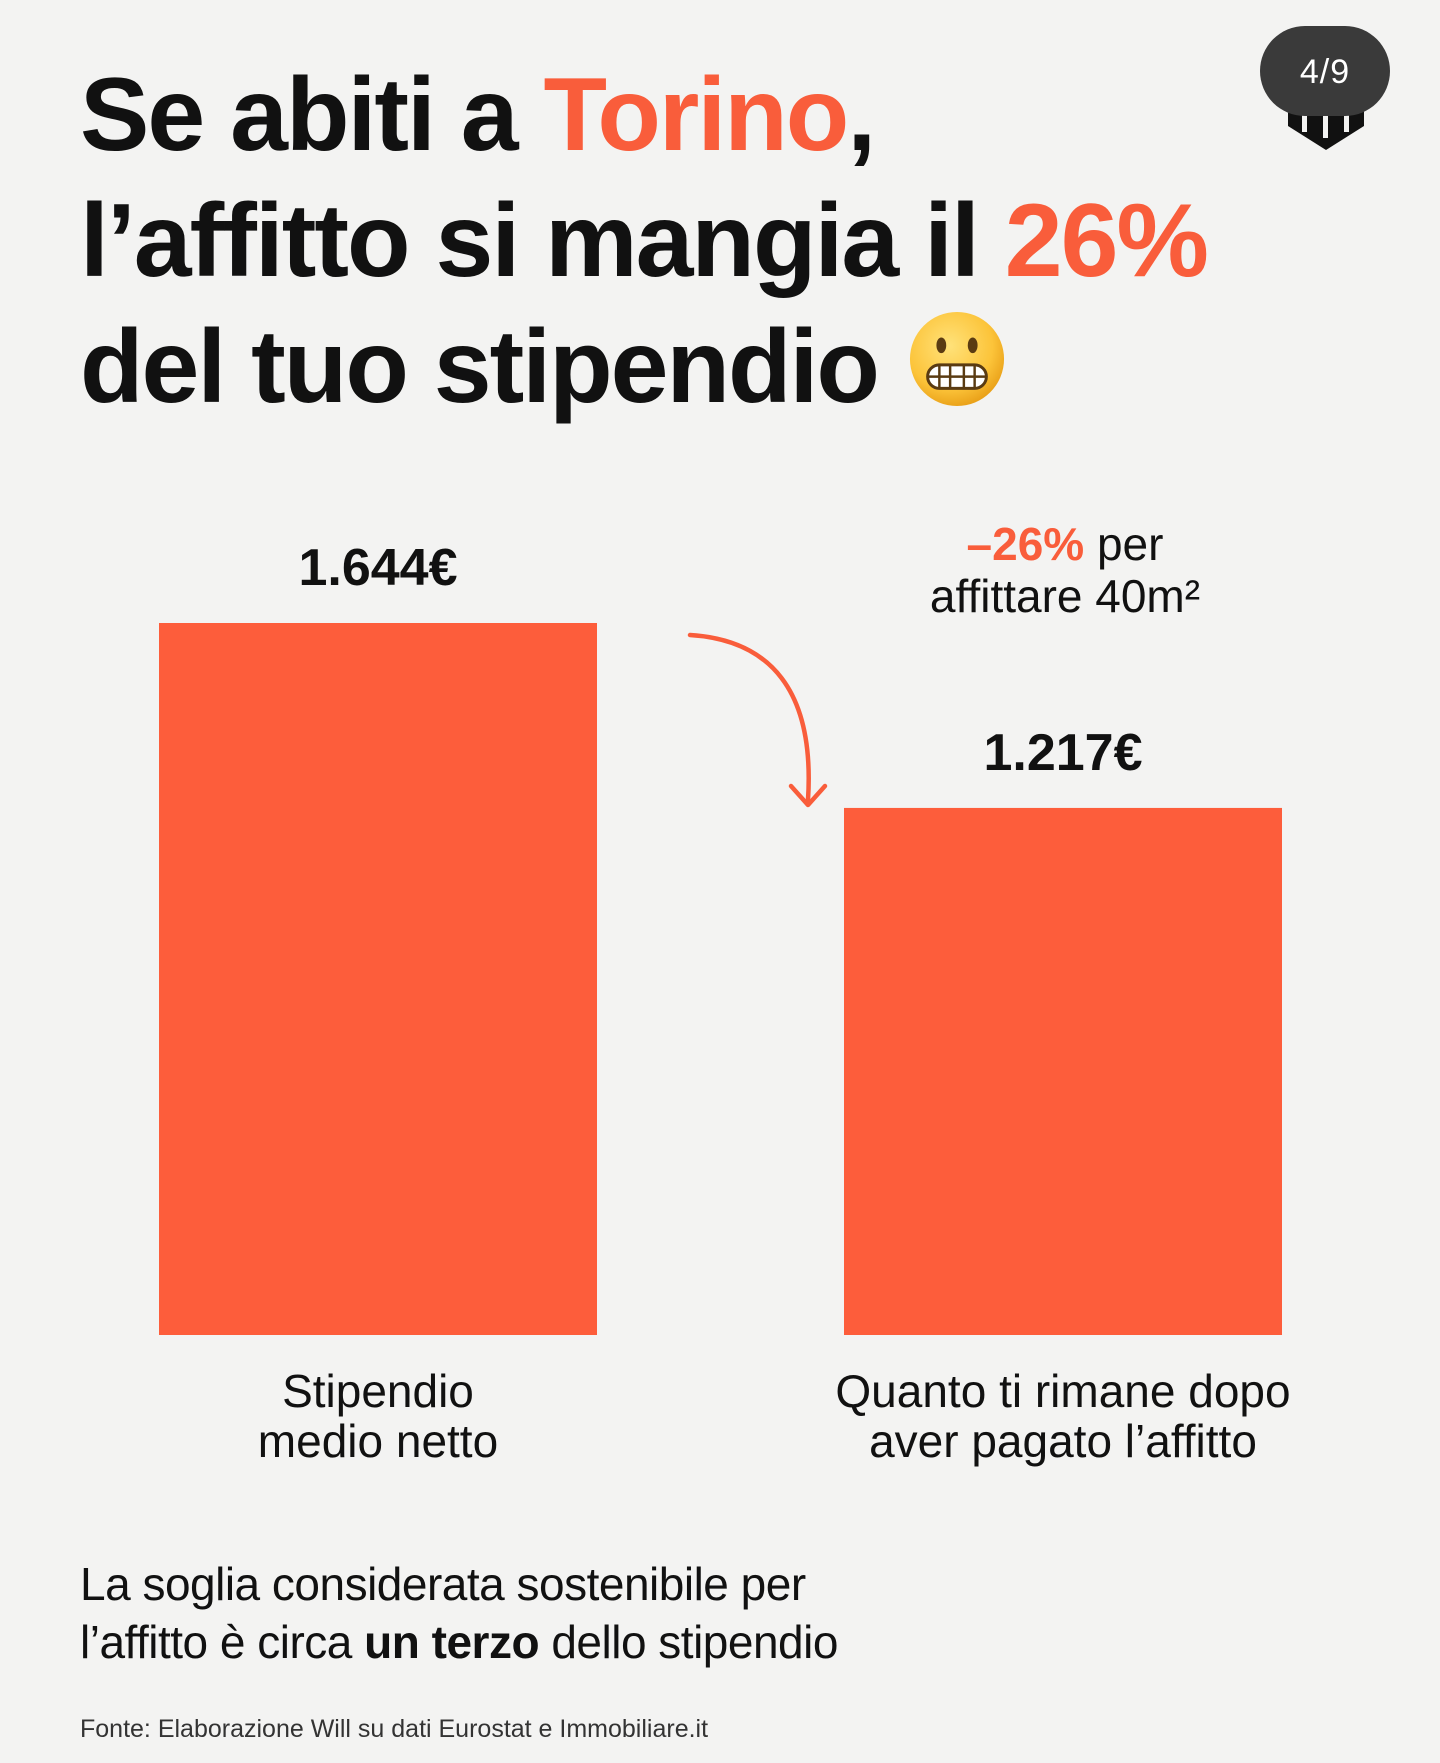 This screenshot has width=1440, height=1763. Describe the element at coordinates (1065, 596) in the screenshot. I see `annotation-line2: affittare 40m²` at that location.